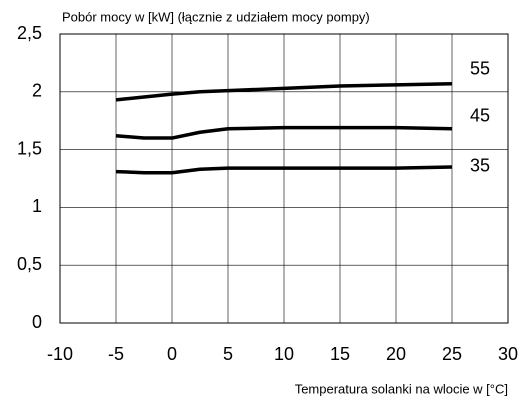 The image size is (520, 403). I want to click on x-tick-label: 5, so click(228, 354).